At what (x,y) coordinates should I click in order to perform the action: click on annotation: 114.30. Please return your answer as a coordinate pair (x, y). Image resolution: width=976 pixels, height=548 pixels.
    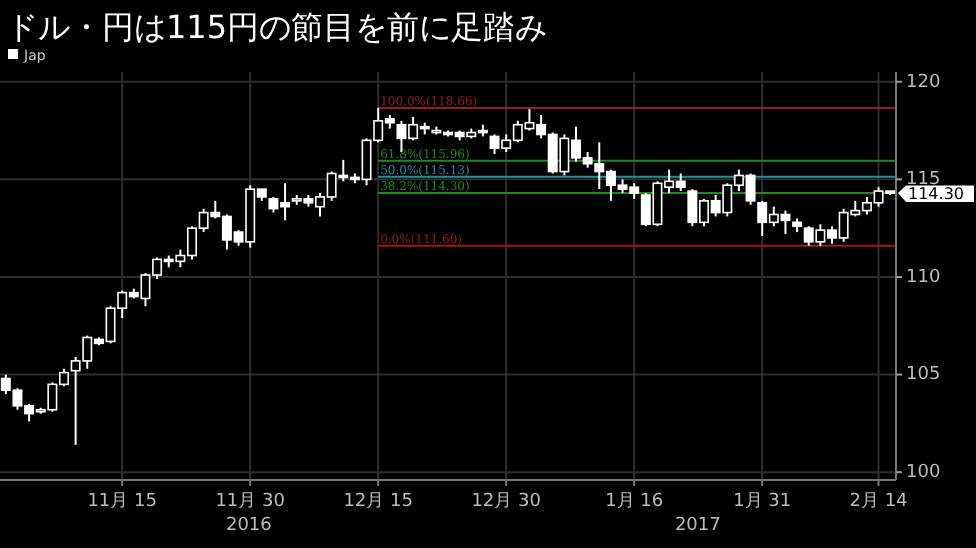
    Looking at the image, I should click on (936, 194).